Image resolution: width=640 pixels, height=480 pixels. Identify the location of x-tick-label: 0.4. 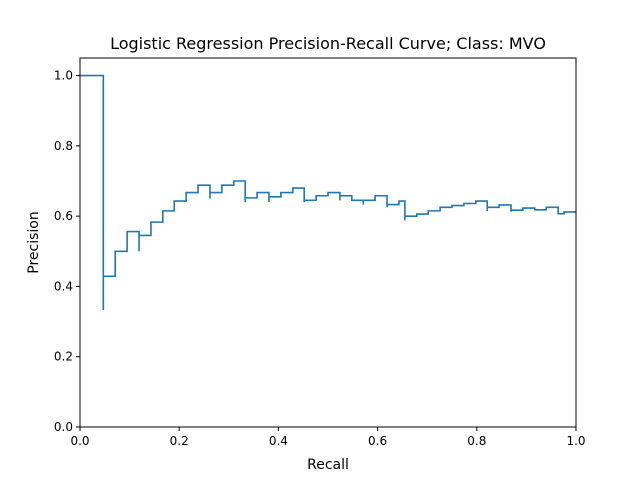
(278, 441).